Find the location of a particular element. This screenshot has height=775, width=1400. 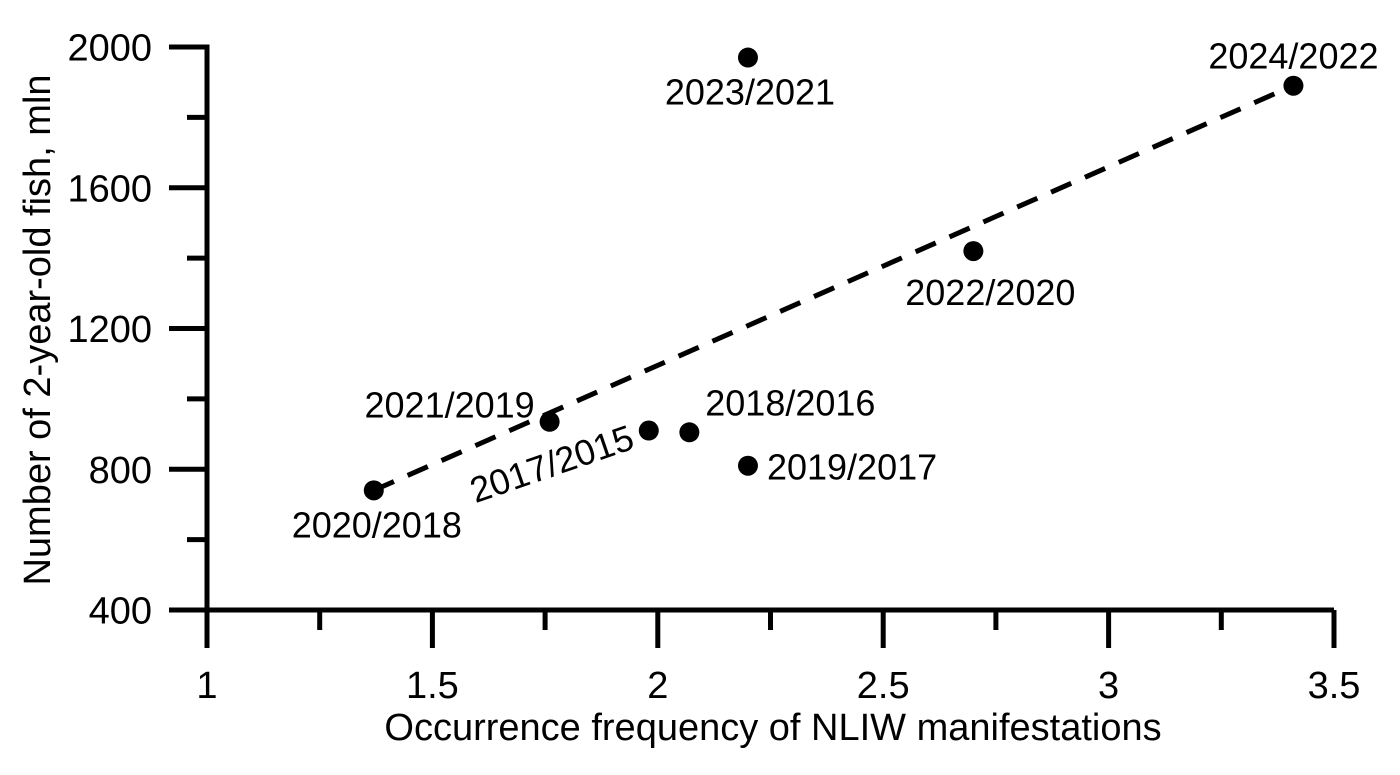

x-tick-label: 3 is located at coordinates (1108, 686).